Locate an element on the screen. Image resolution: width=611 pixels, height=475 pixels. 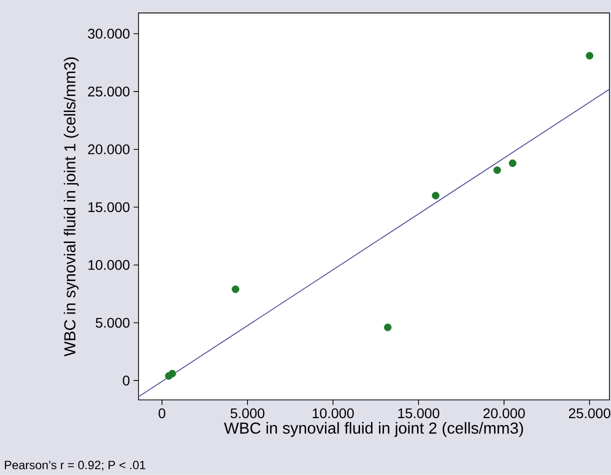
y-tick-label: 25.000 is located at coordinates (109, 91).